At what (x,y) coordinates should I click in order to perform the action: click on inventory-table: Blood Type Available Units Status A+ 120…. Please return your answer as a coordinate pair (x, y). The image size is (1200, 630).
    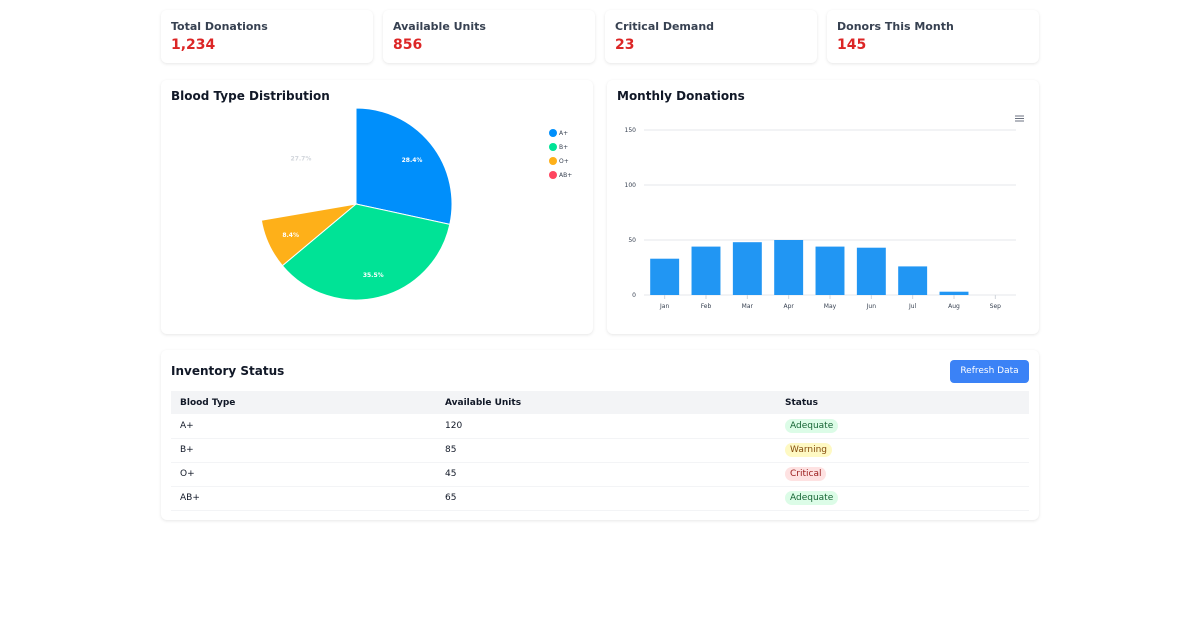
    Looking at the image, I should click on (600, 451).